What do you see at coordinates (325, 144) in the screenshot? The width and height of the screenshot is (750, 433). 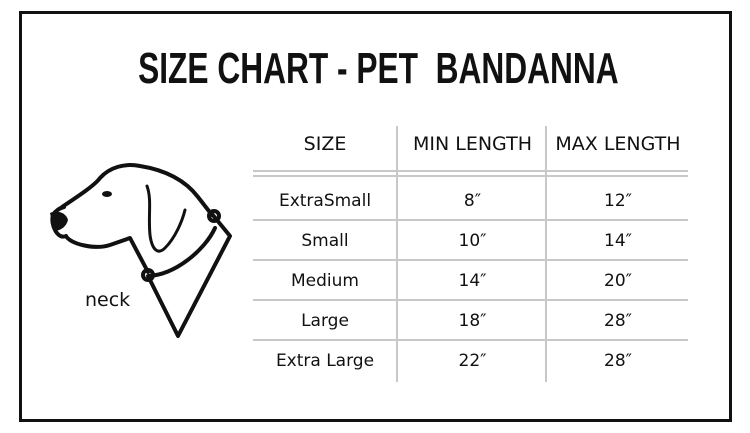 I see `header-size: SIZE` at bounding box center [325, 144].